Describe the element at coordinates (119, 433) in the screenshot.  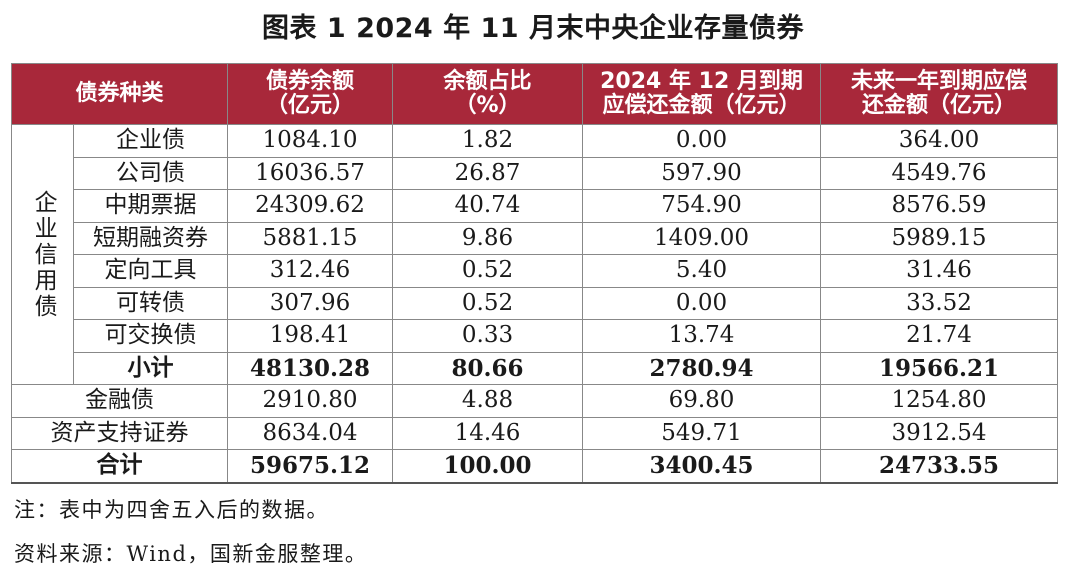
I see `row-name: 资产支持证券` at that location.